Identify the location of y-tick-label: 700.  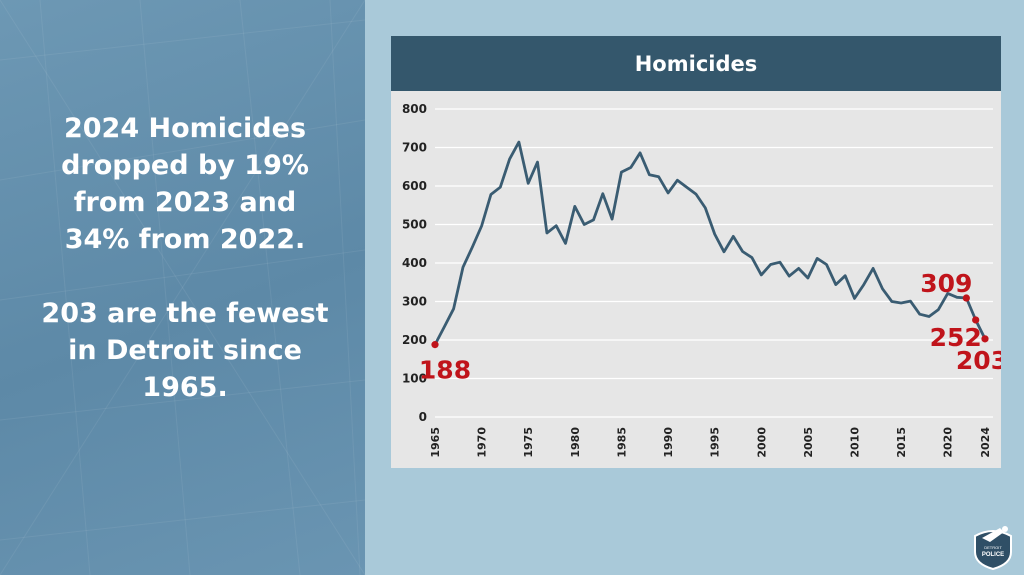
(414, 148).